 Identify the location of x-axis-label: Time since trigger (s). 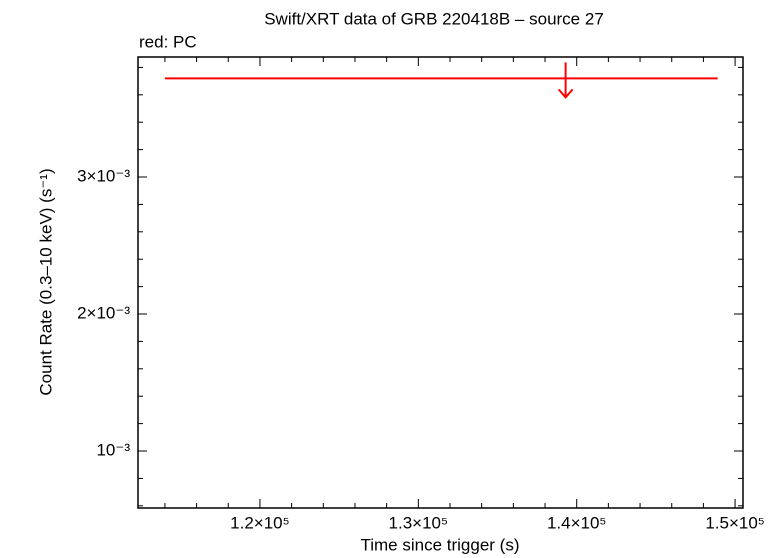
(439, 544).